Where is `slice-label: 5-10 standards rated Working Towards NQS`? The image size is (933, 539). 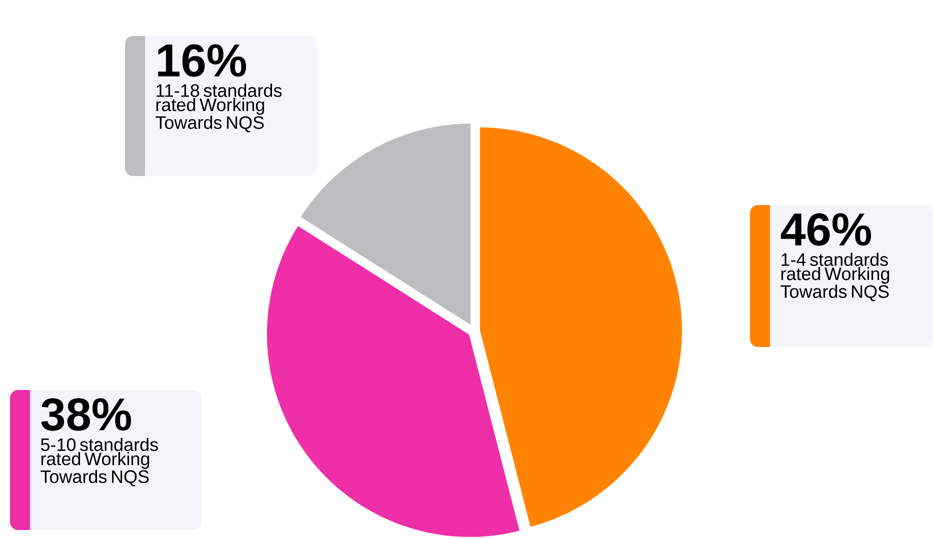 slice-label: 5-10 standards rated Working Towards NQS is located at coordinates (99, 462).